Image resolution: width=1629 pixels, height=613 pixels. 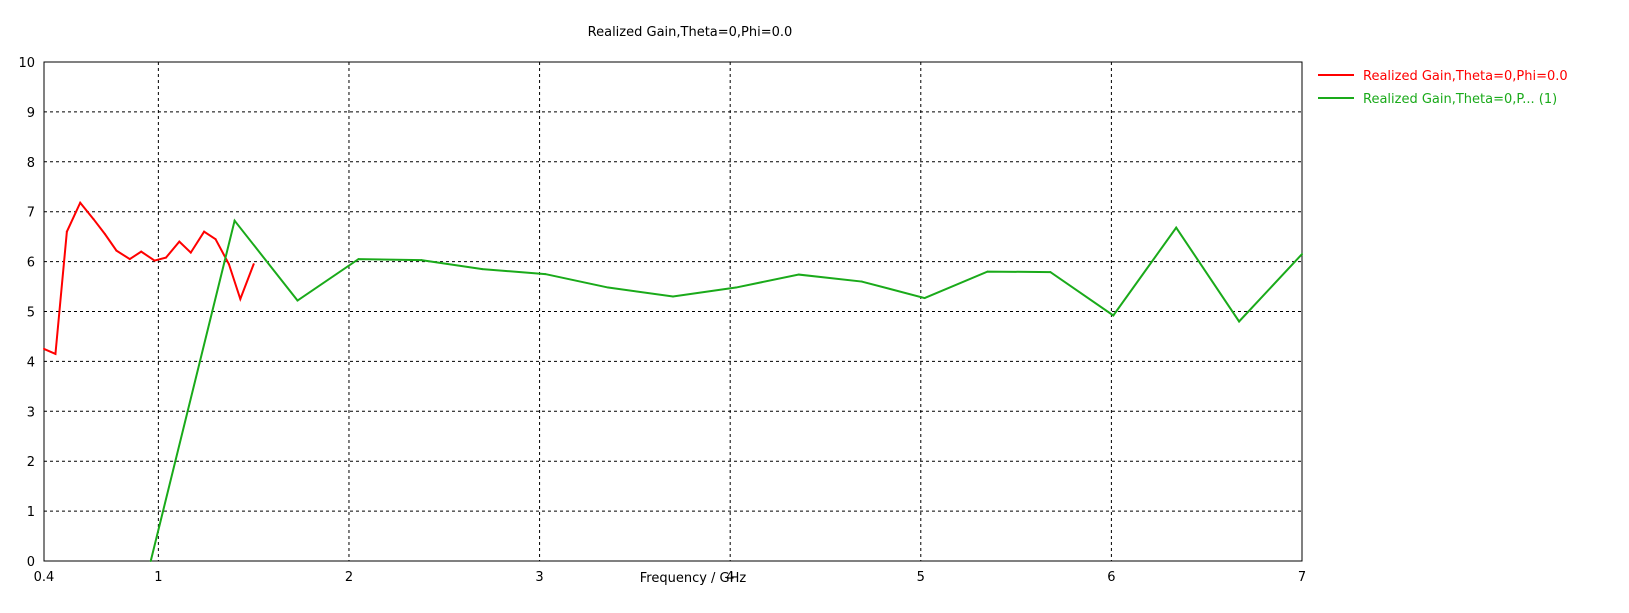 What do you see at coordinates (1465, 76) in the screenshot?
I see `legend-label-1: Realized Gain,Theta=0,Phi=0.0` at bounding box center [1465, 76].